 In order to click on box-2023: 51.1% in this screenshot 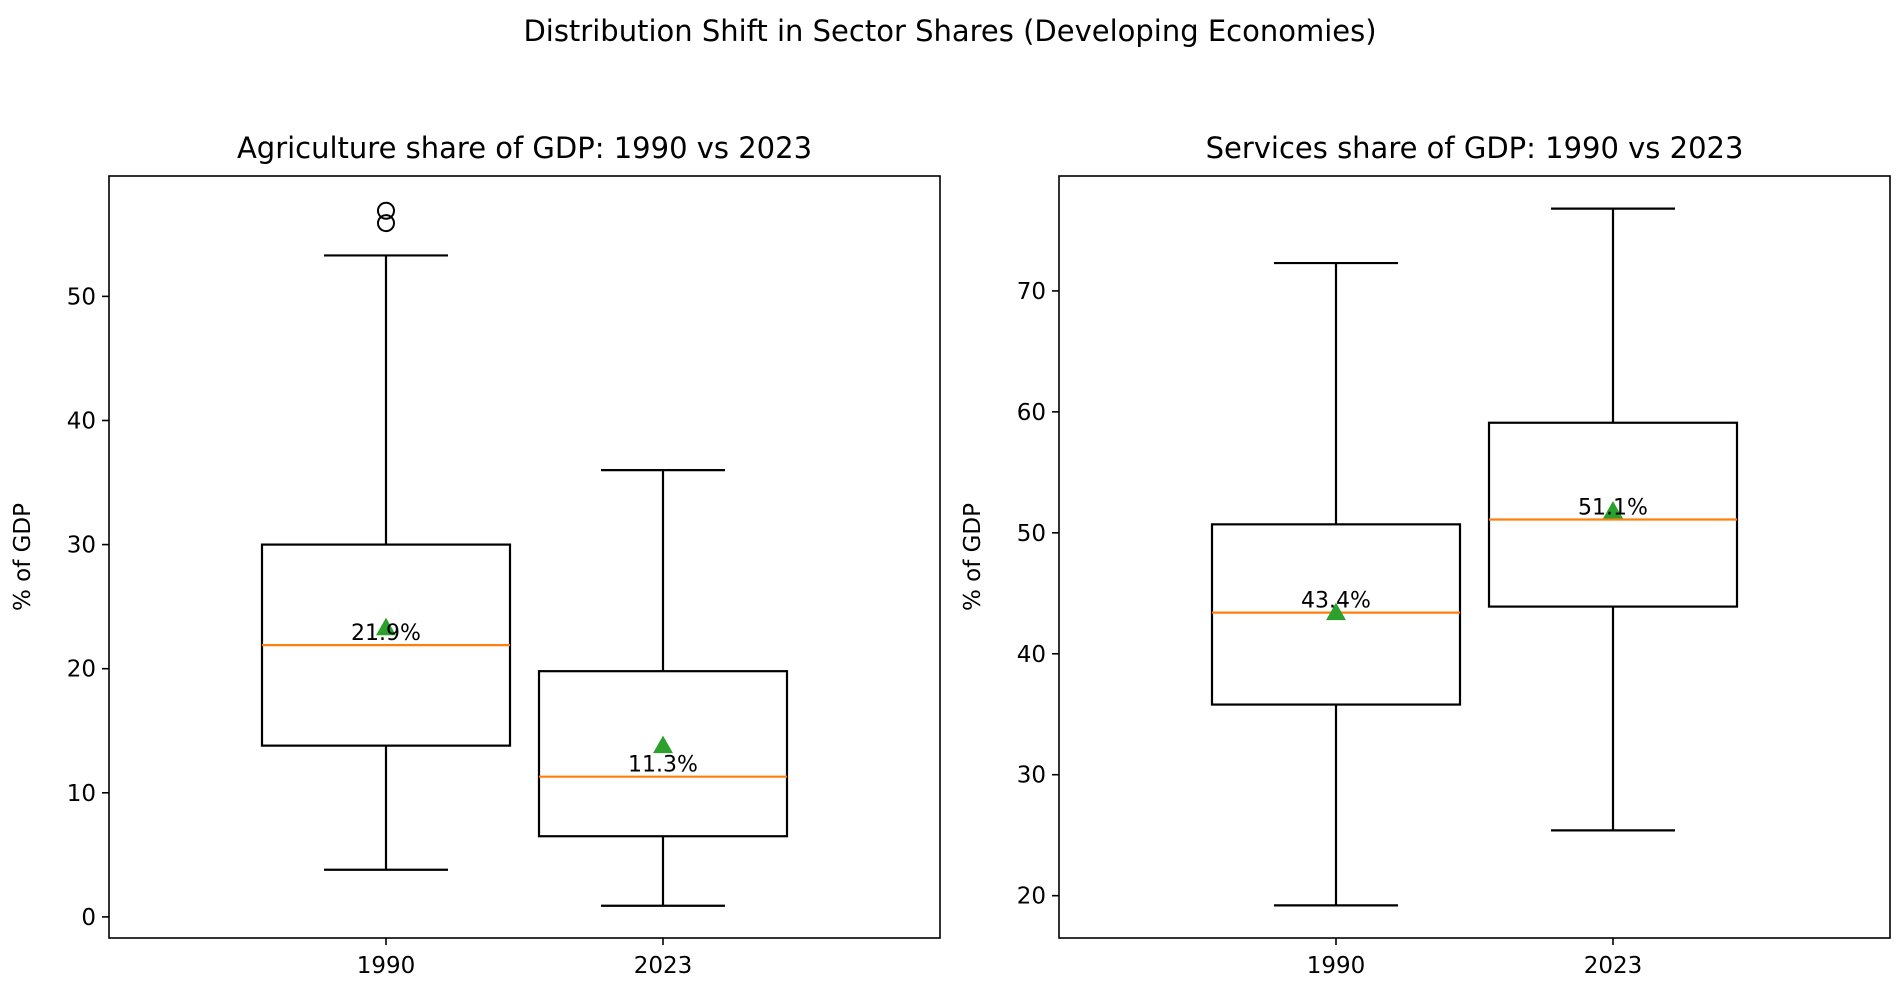, I will do `click(1613, 519)`.